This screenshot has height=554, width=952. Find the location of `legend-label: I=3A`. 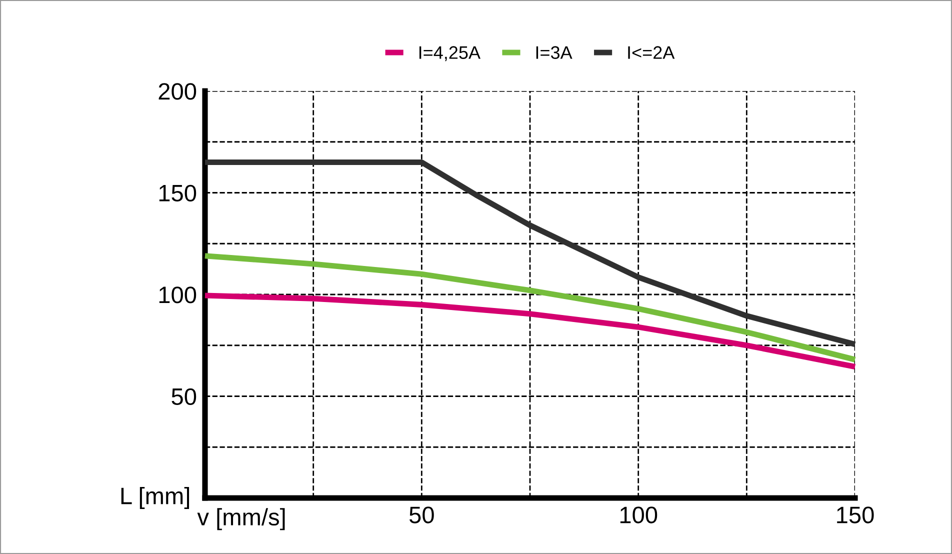

legend-label: I=3A is located at coordinates (554, 52).